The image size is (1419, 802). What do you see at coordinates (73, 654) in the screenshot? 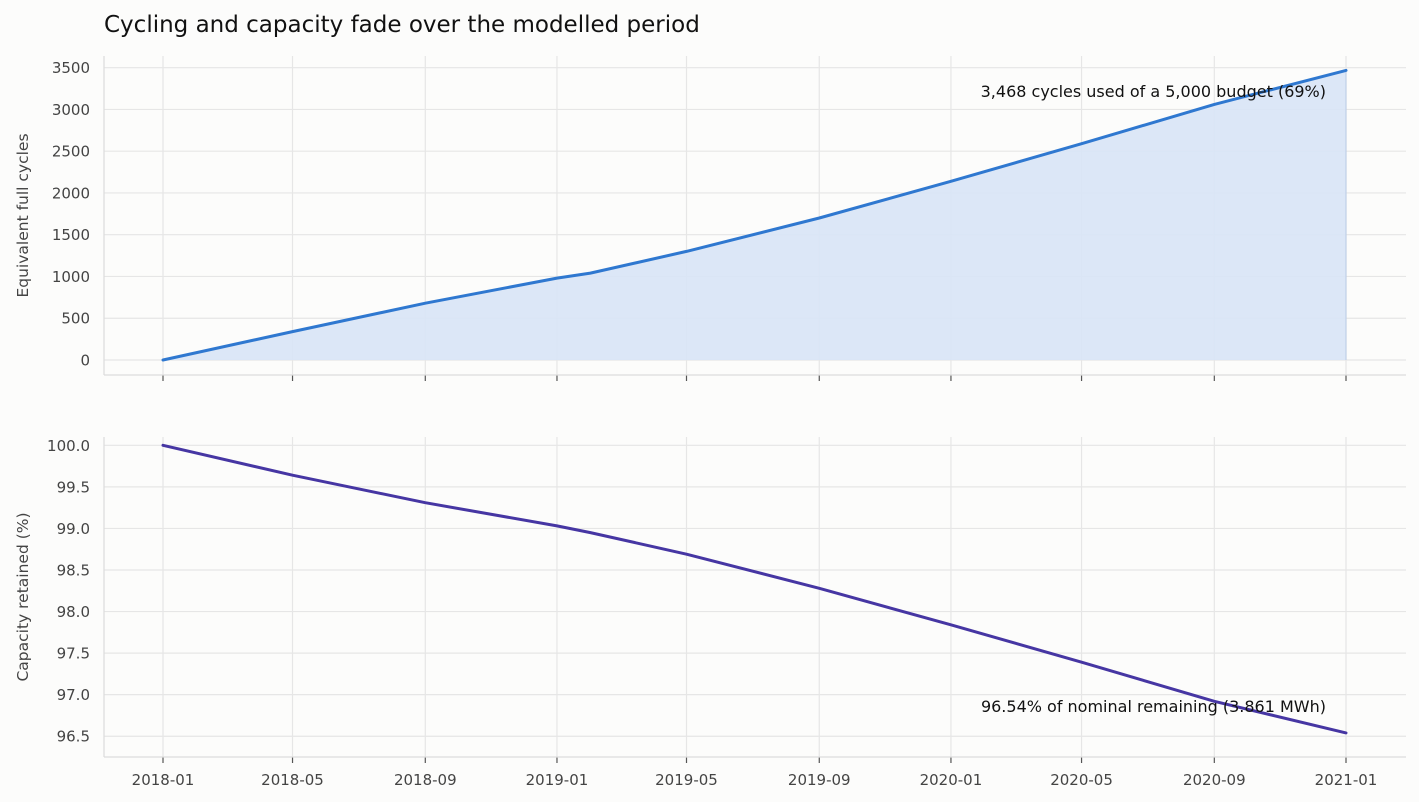
I see `y-tick-label: 97.5` at bounding box center [73, 654].